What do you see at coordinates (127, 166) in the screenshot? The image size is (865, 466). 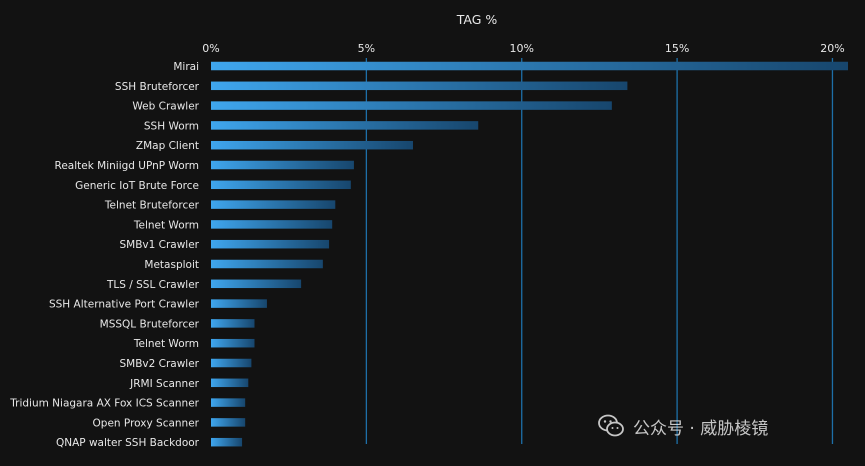 I see `category-label: Realtek Miniigd UPnP Worm` at bounding box center [127, 166].